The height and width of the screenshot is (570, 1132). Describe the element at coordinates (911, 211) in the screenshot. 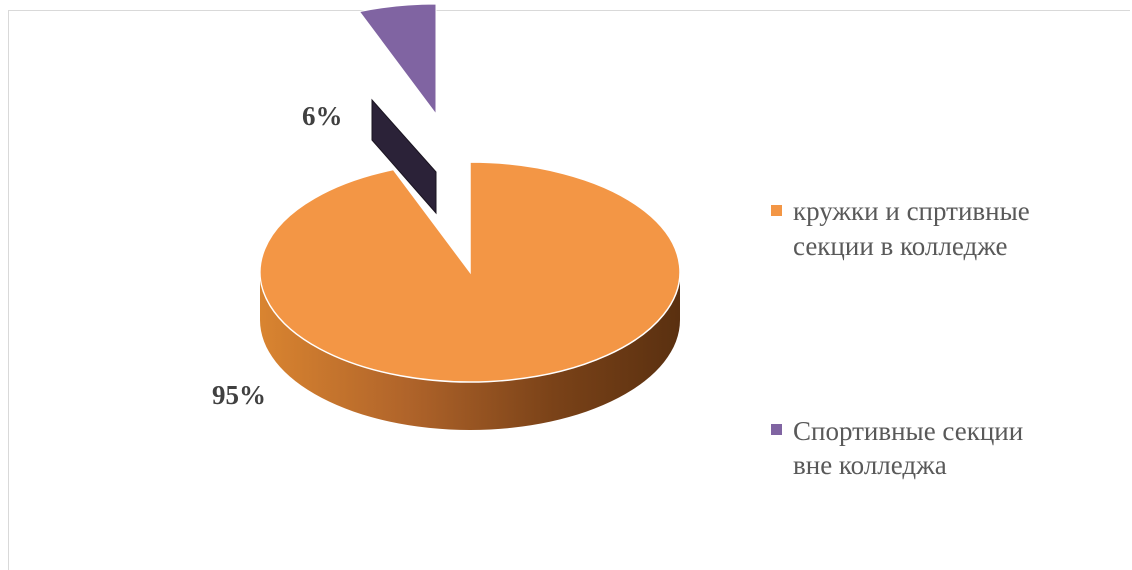

I see `legend-entry-1-line-1: кружки и спртивные` at that location.